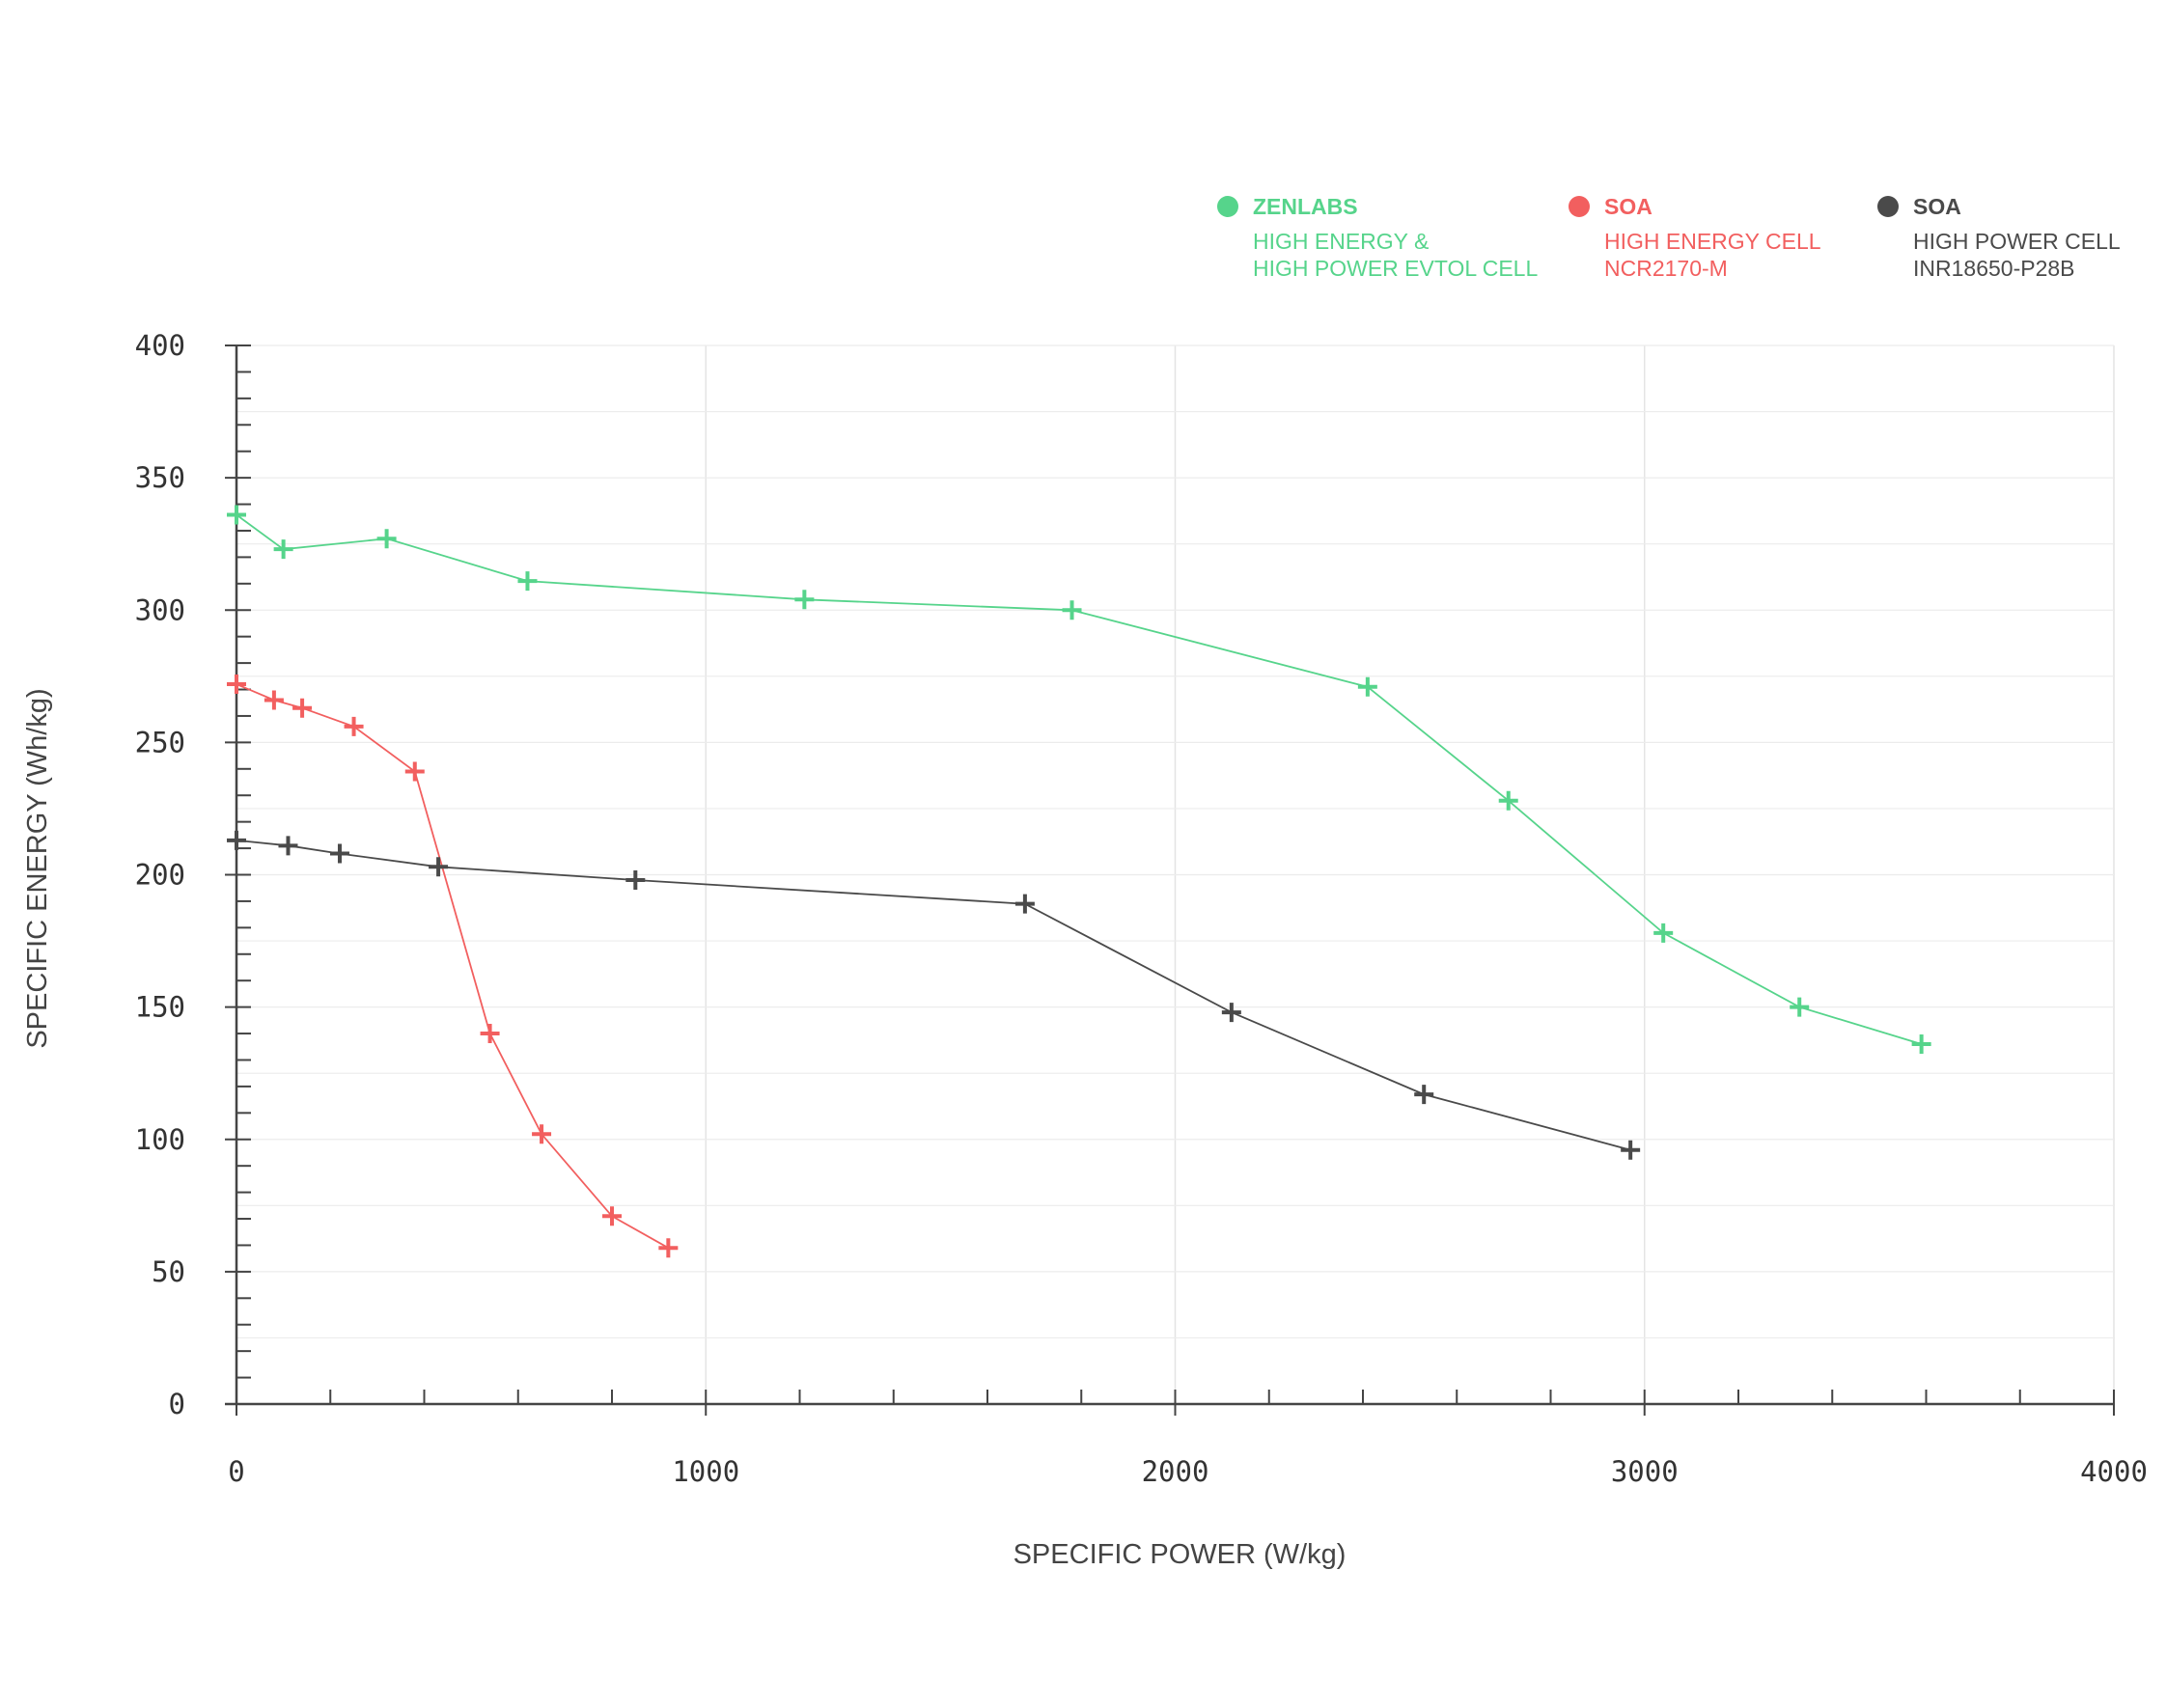  I want to click on y-axis-label: SPECIFIC ENERGY (Wh/kg), so click(37, 868).